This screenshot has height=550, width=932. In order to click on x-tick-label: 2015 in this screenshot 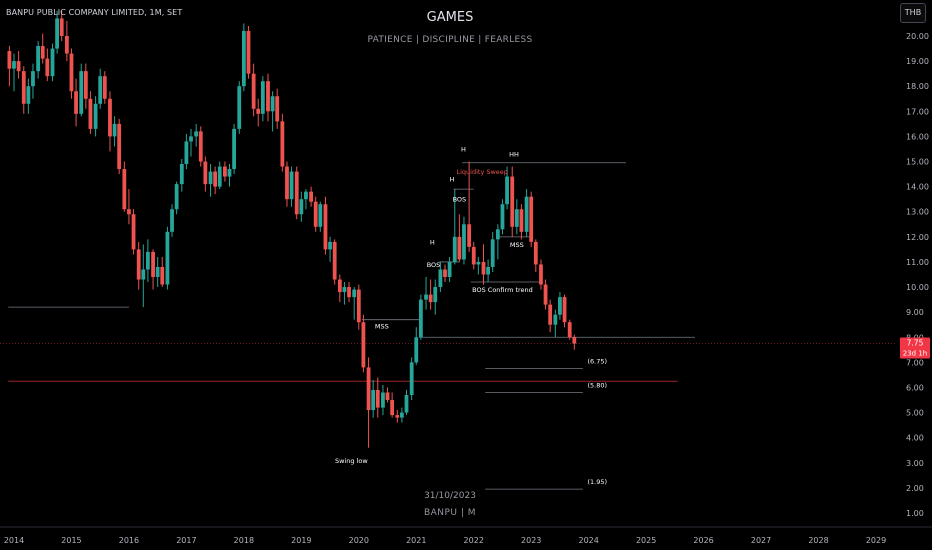, I will do `click(71, 540)`.